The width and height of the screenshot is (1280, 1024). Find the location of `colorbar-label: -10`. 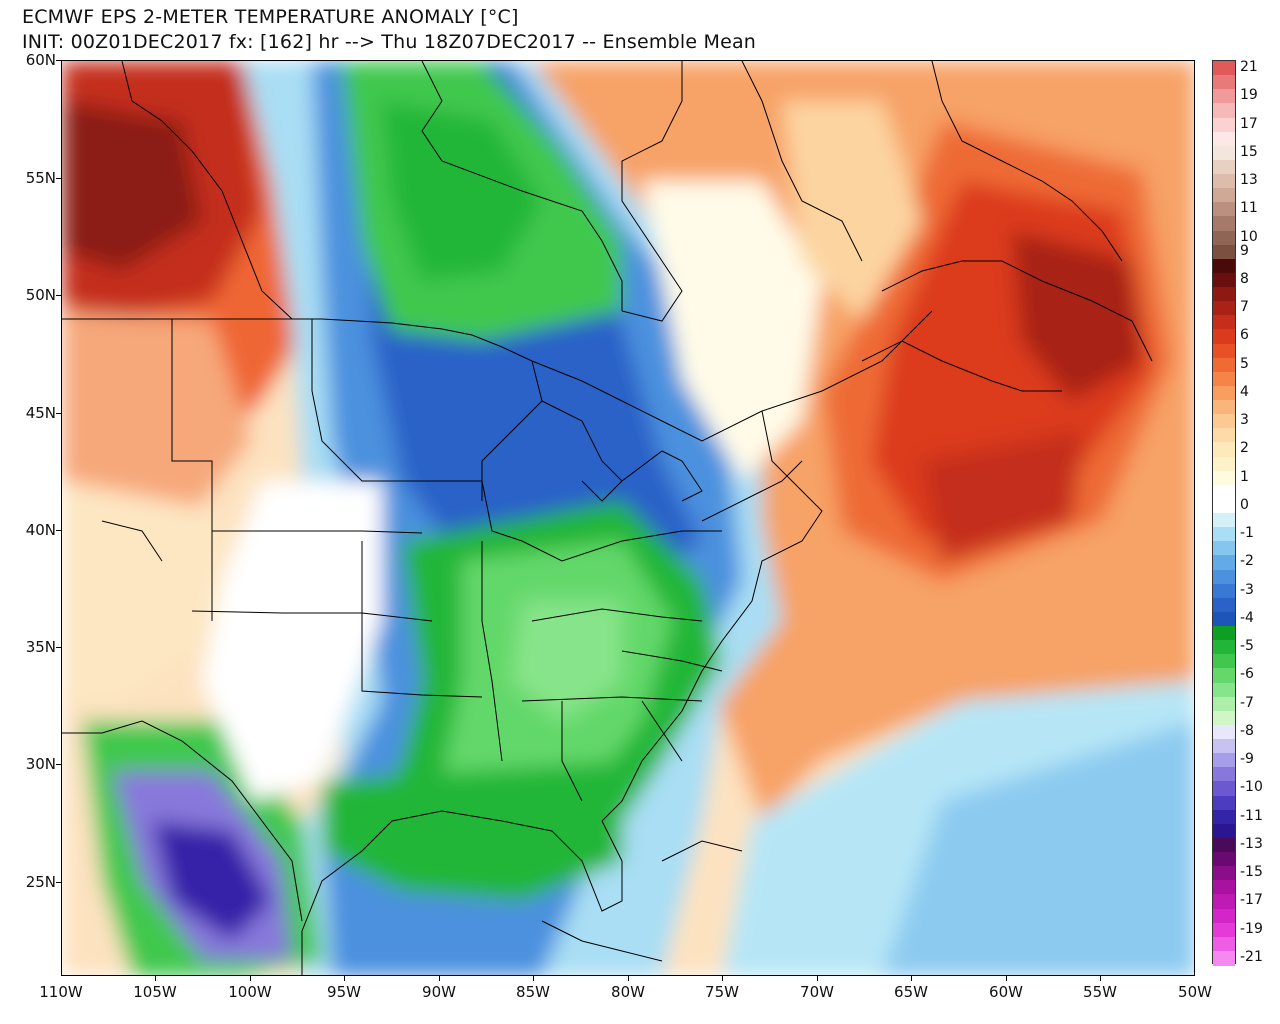

colorbar-label: -10 is located at coordinates (1251, 787).